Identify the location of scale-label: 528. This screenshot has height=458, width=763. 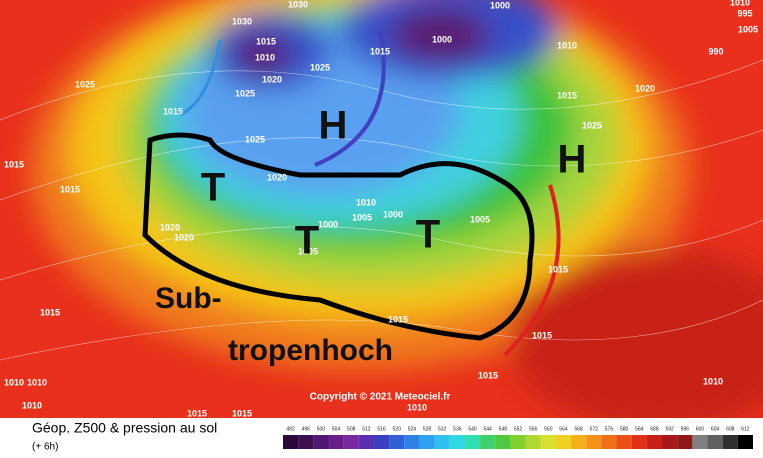
(427, 429).